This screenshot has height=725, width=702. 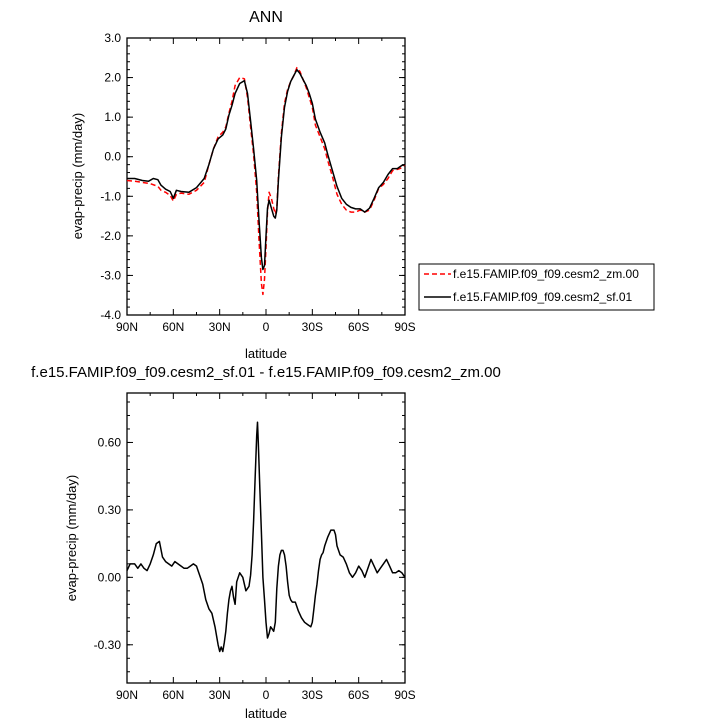 I want to click on top-x-tick-labels: 90N 60N 30N 0 30S 60S 90S, so click(x=266, y=327).